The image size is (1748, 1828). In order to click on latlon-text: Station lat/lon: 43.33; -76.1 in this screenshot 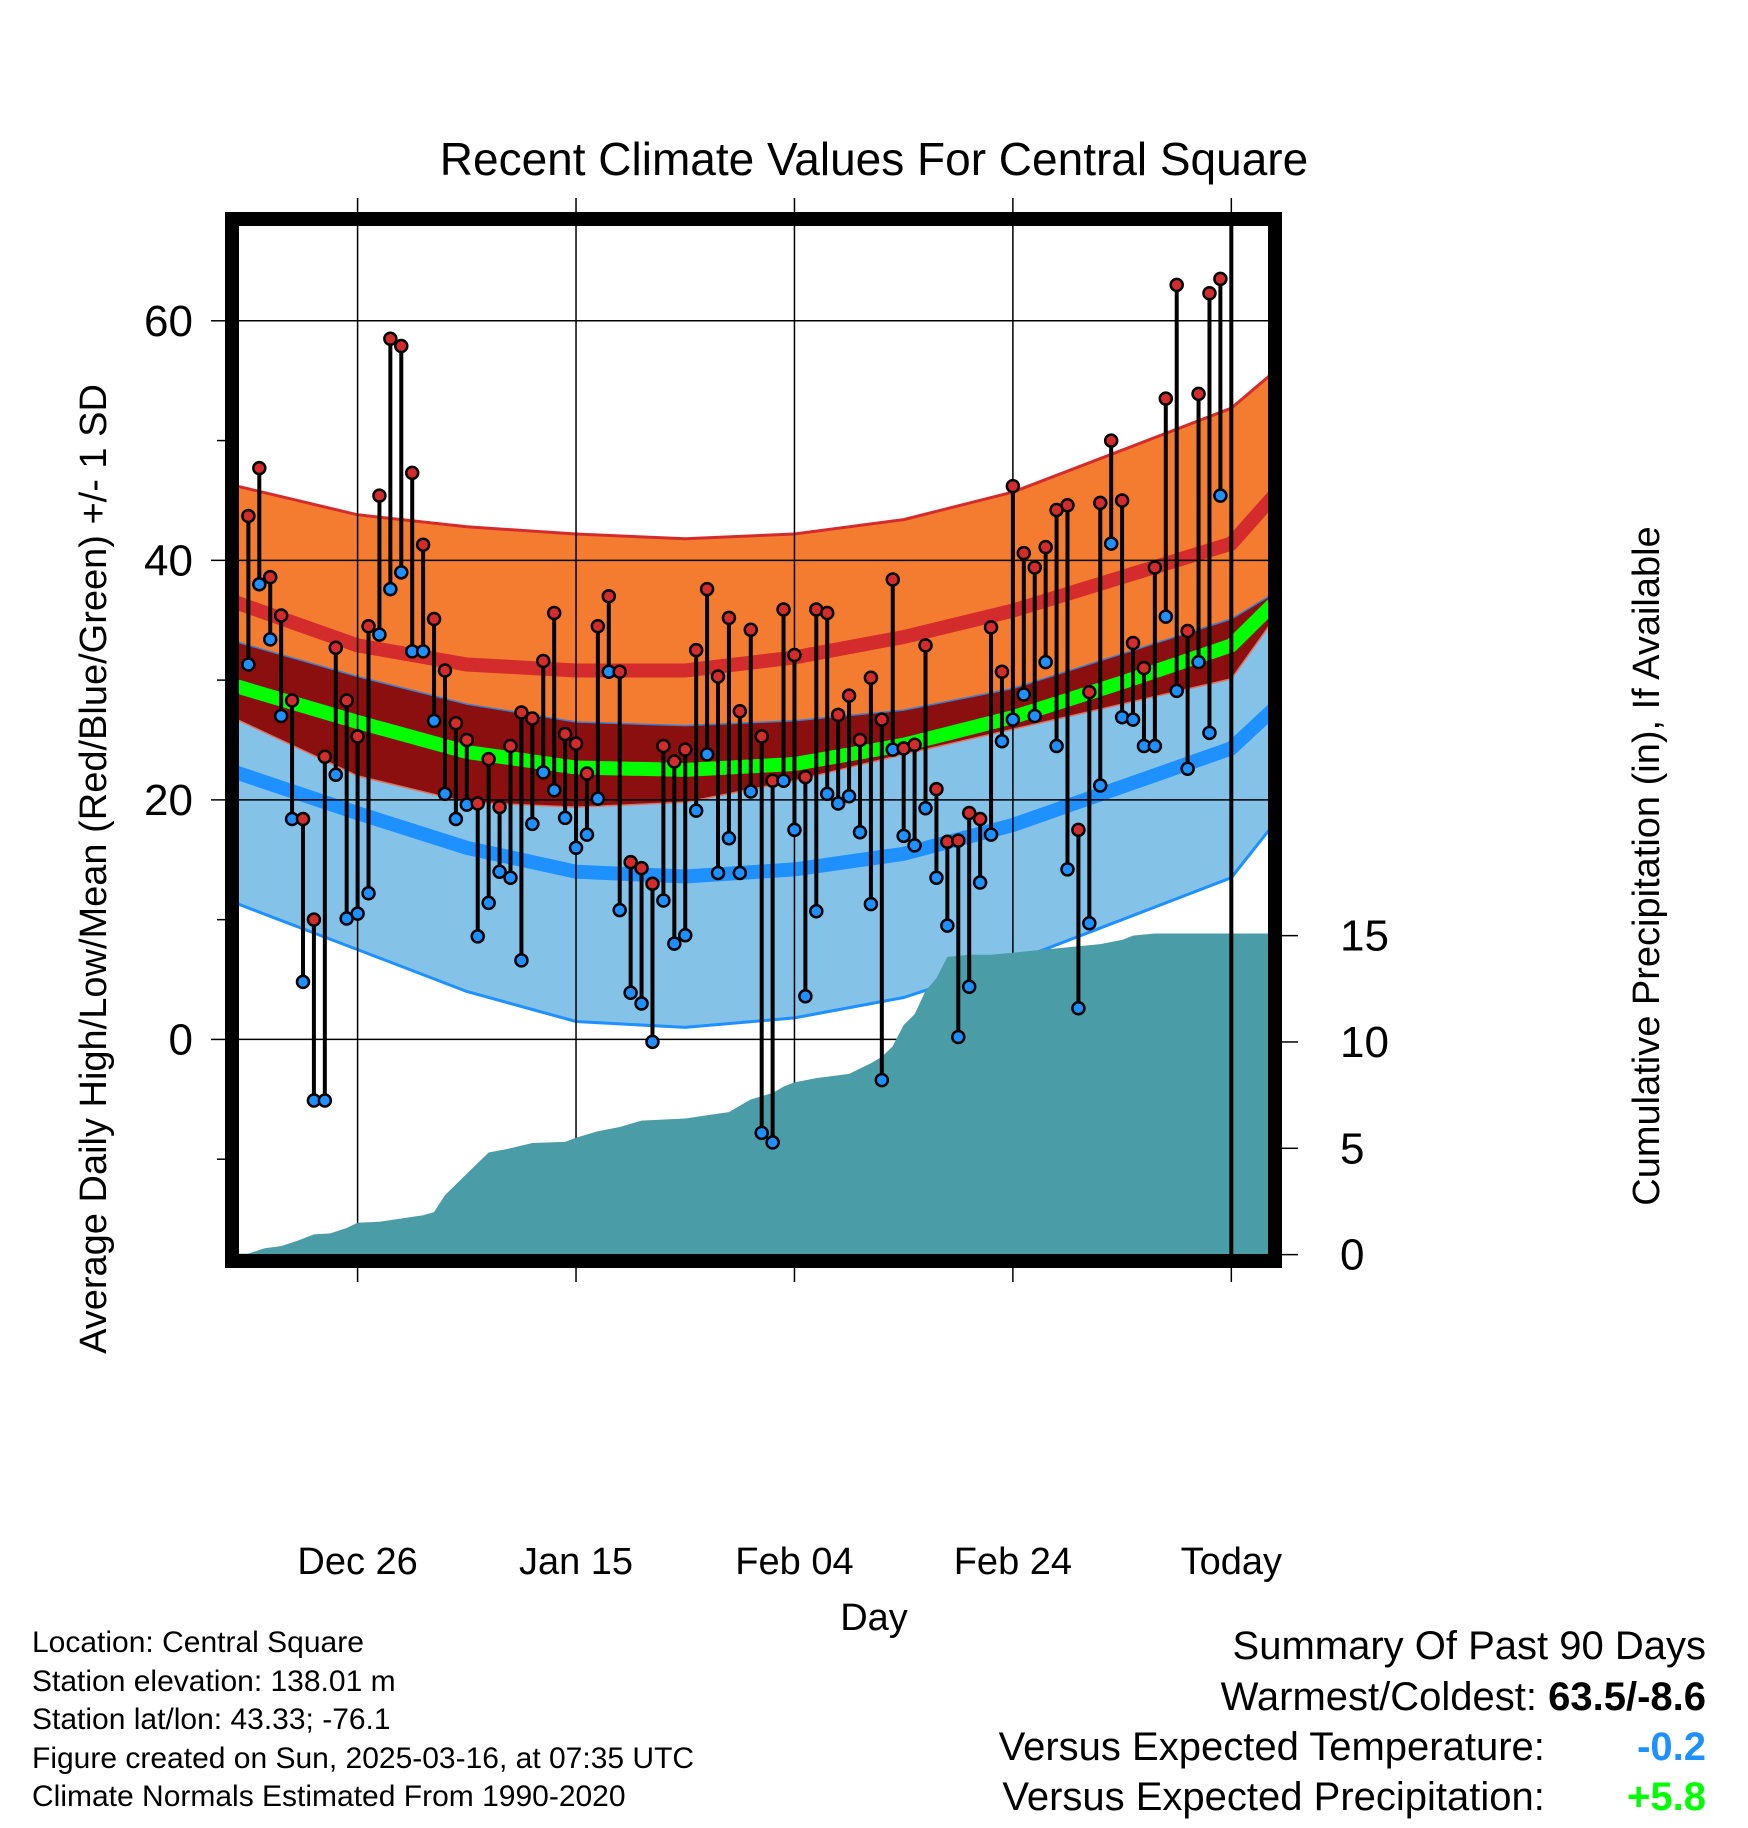, I will do `click(211, 1719)`.